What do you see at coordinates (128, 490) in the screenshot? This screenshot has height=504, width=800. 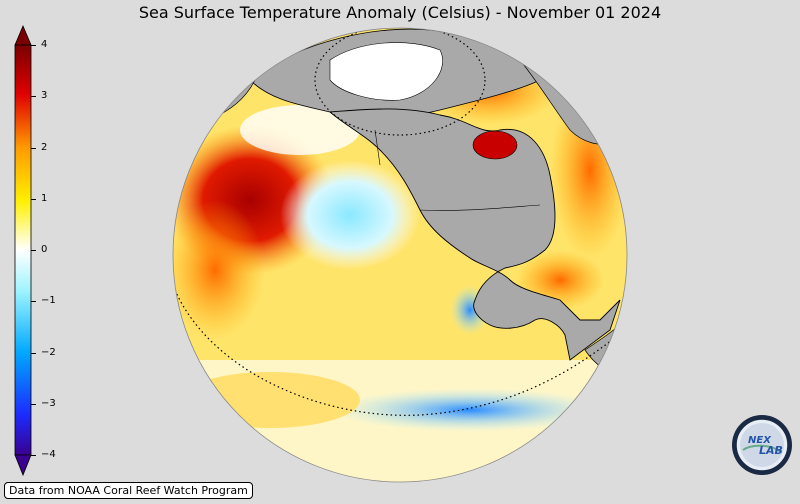 I see `data-source-note: Data from NOAA Coral Reef Watch Program` at bounding box center [128, 490].